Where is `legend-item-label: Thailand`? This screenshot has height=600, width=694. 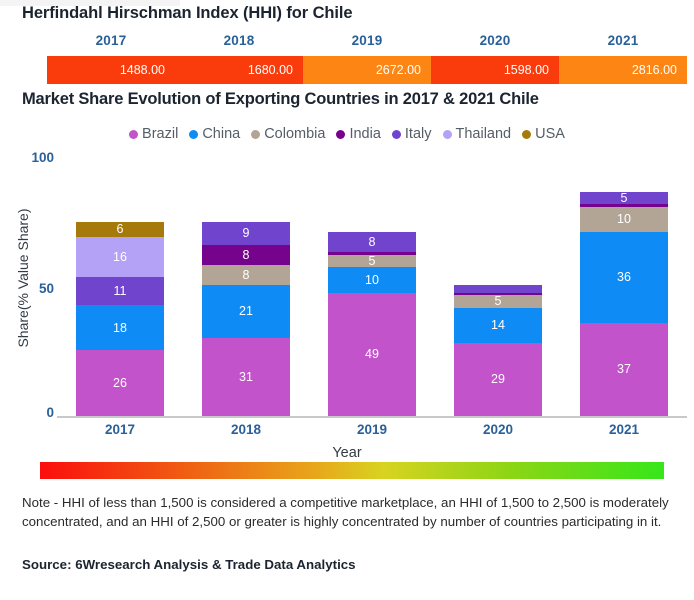
legend-item-label: Thailand is located at coordinates (483, 134).